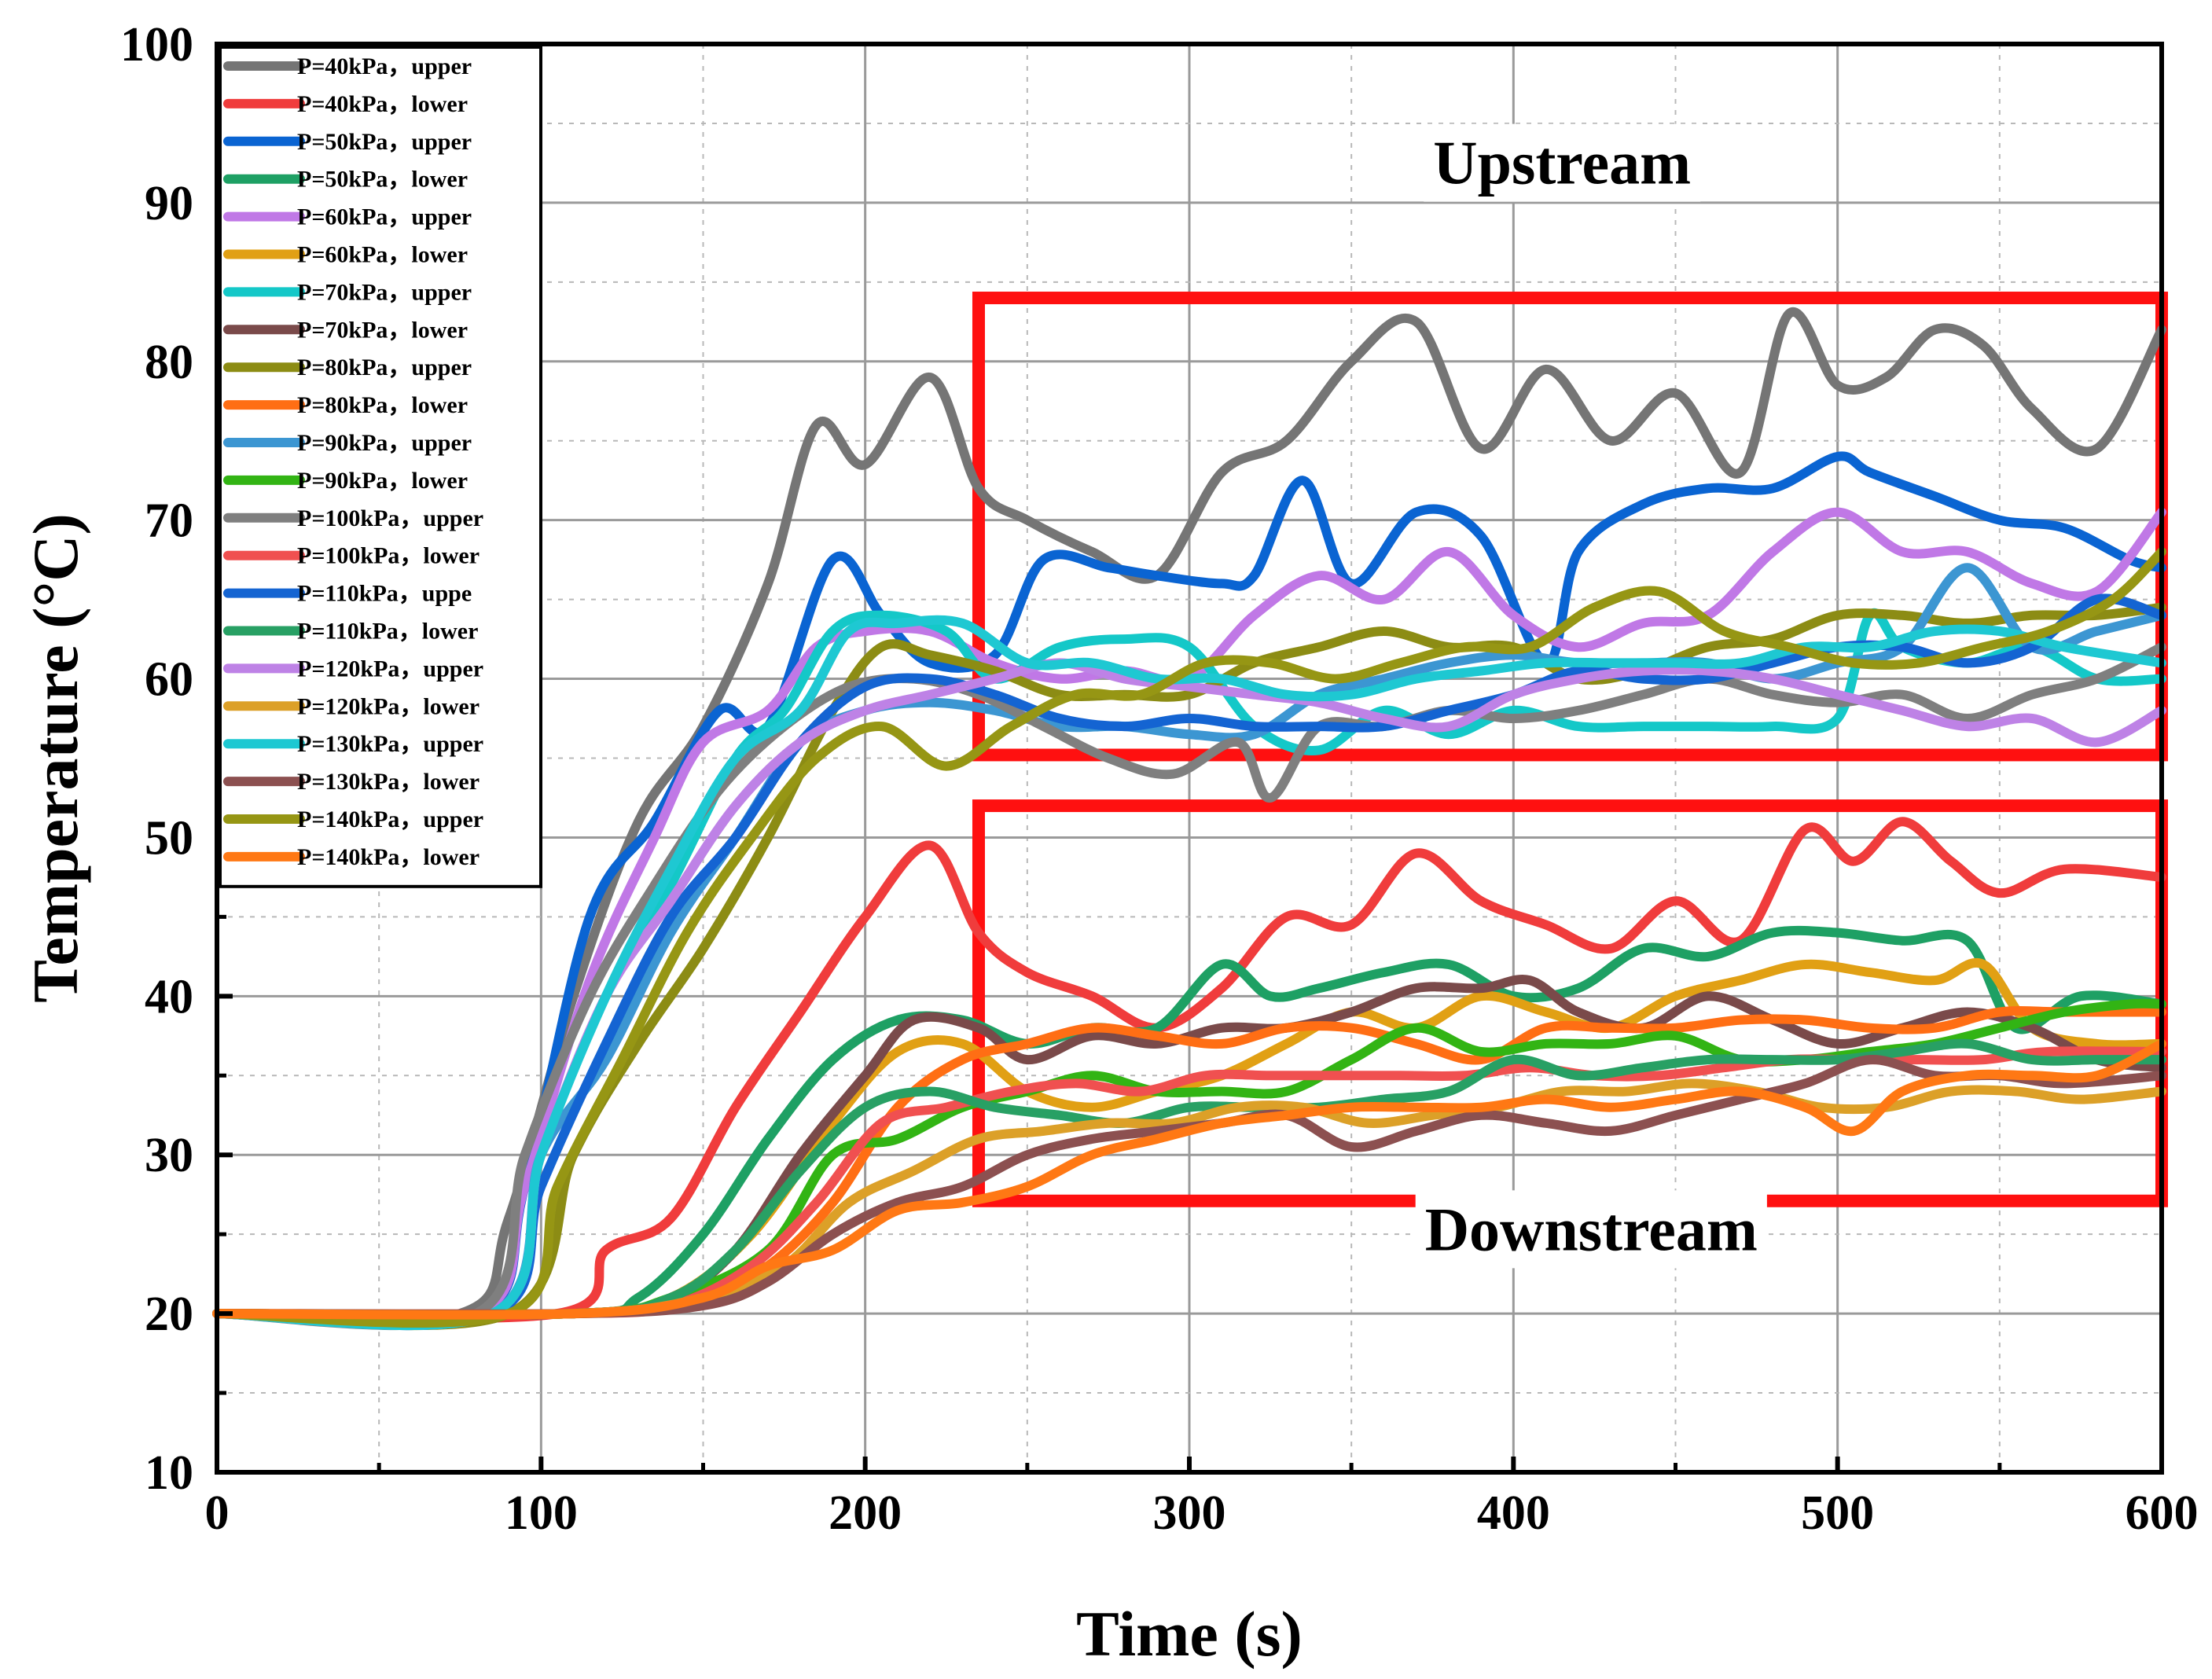 The image size is (2212, 1679). What do you see at coordinates (384, 292) in the screenshot?
I see `legend-label-6: P=70kPa，upper` at bounding box center [384, 292].